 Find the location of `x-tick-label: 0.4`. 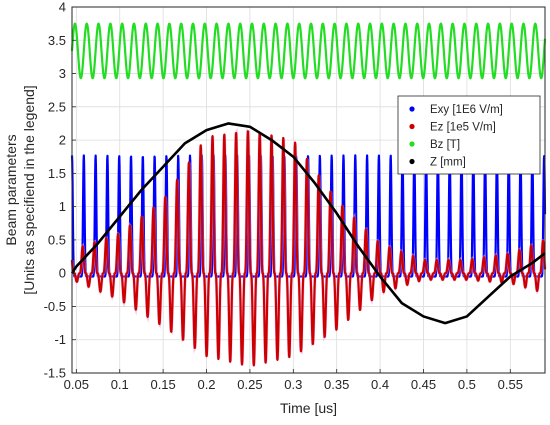

x-tick-label: 0.4 is located at coordinates (380, 384).